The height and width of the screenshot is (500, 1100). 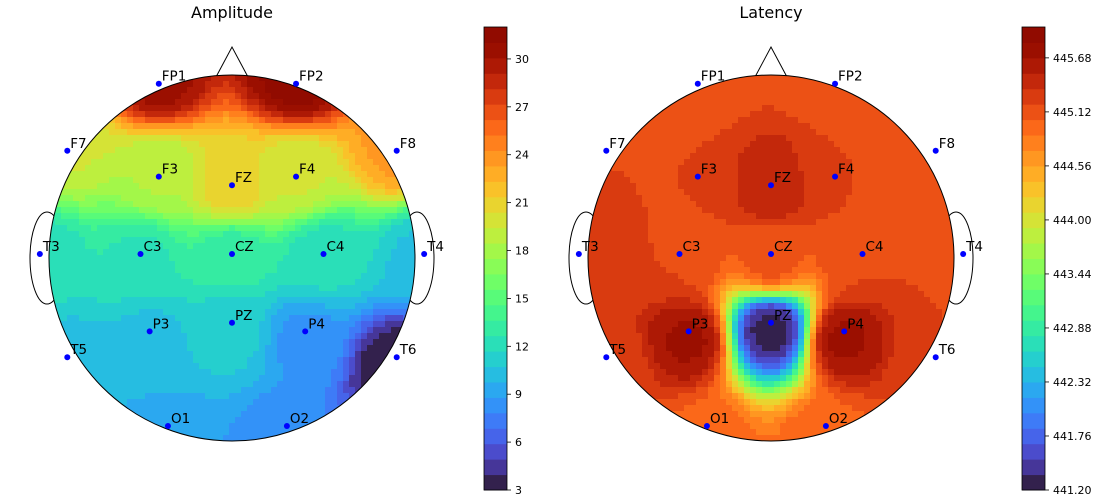 I want to click on colorbar-tick-label: 444.00, so click(x=1072, y=220).